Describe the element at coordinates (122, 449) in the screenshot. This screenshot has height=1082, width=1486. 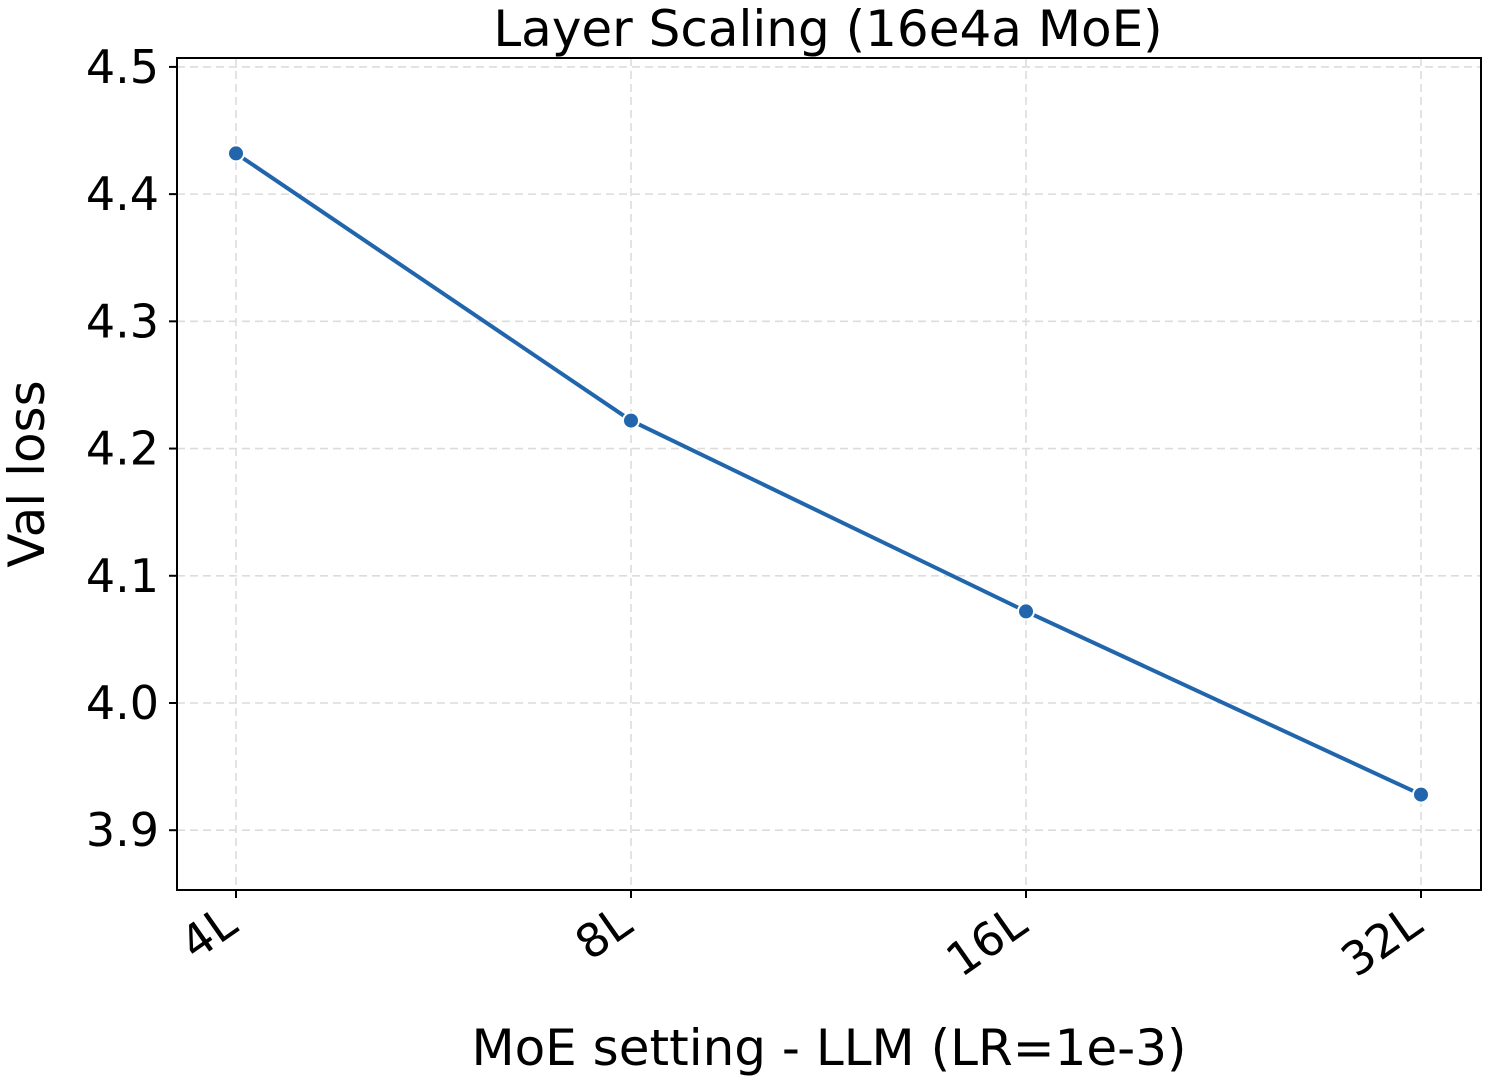
I see `y-tick-label: 4.2` at that location.